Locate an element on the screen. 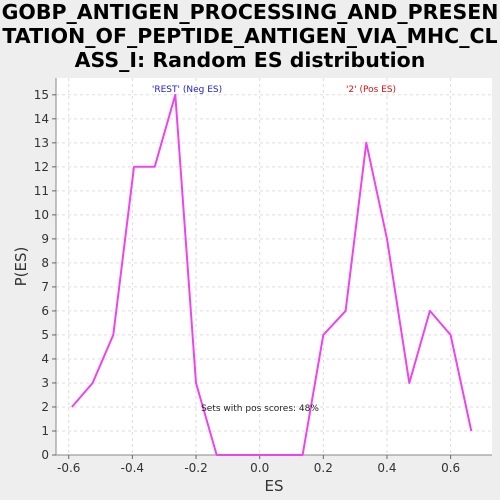 The image size is (500, 500). x-tick-label: 0.4 is located at coordinates (386, 468).